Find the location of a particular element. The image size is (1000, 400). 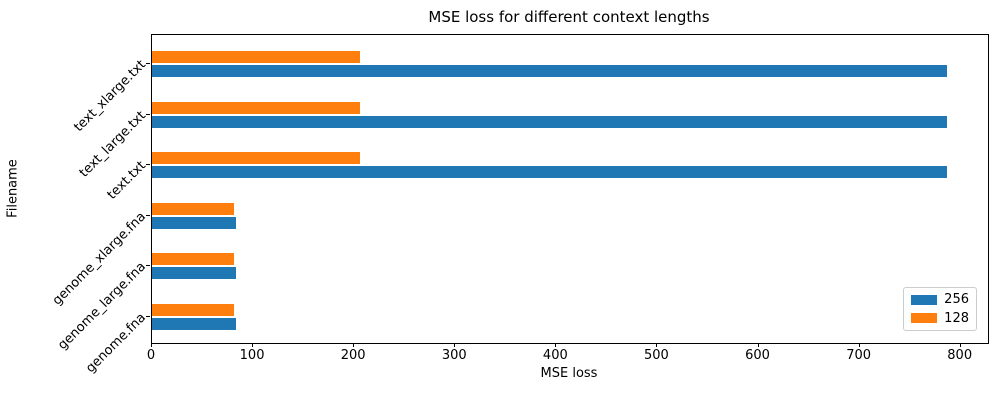

x-axis-label: MSE loss is located at coordinates (569, 373).